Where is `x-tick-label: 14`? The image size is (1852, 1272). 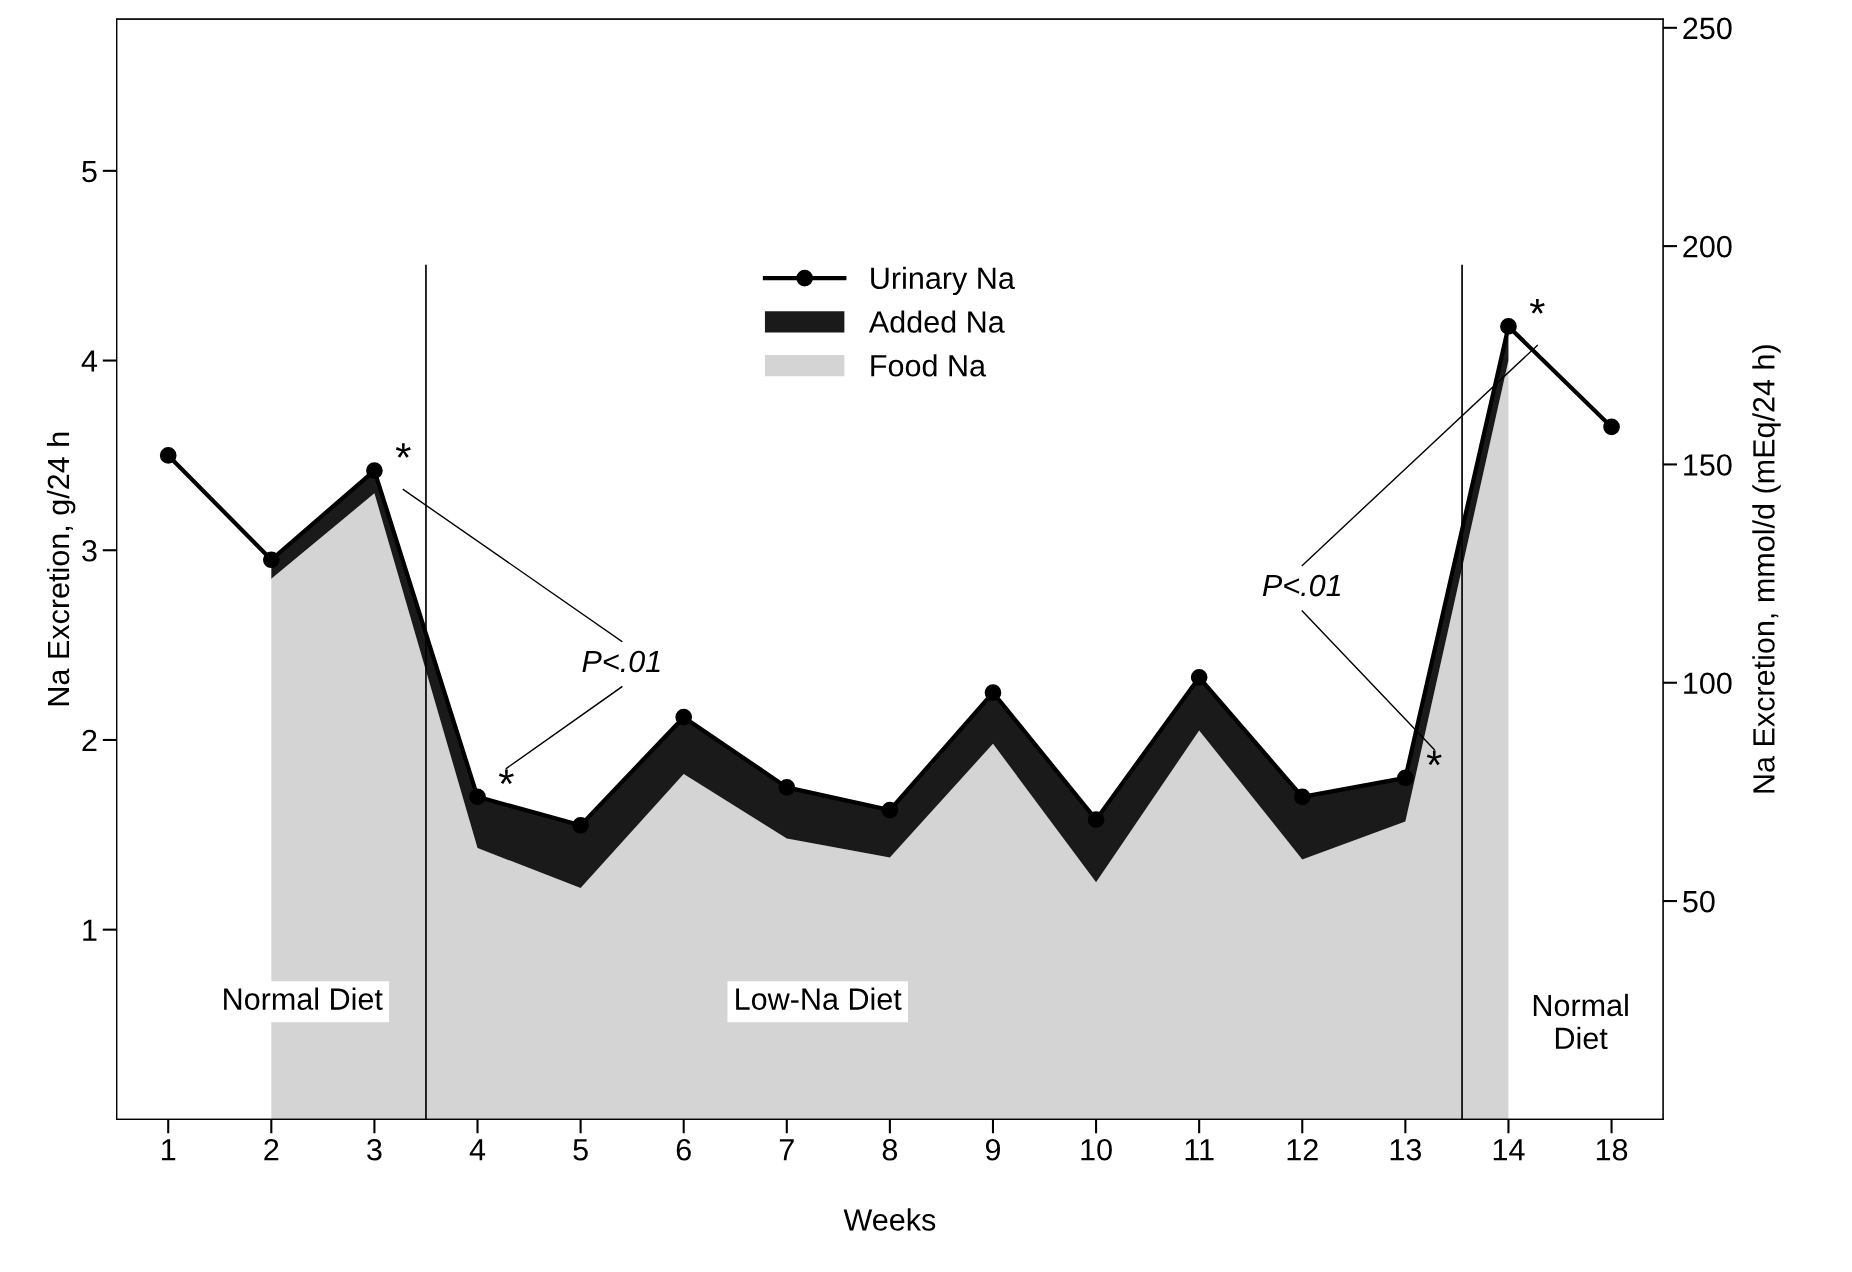 x-tick-label: 14 is located at coordinates (1509, 1150).